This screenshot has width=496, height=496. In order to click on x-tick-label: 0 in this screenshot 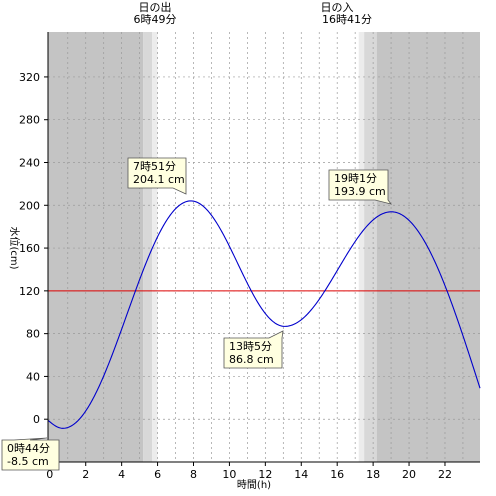, I will do `click(49, 474)`.